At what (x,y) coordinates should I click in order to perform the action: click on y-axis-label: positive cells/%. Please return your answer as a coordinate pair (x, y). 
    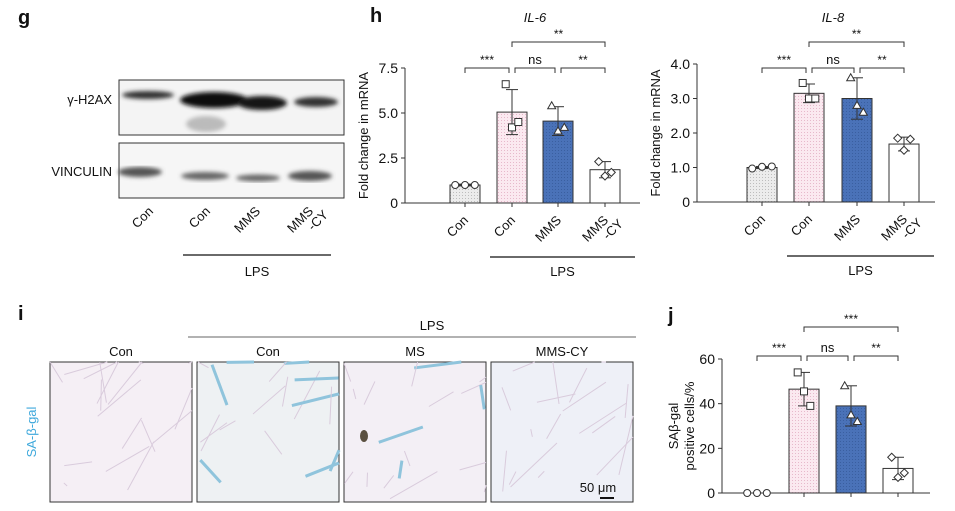
    Looking at the image, I should click on (689, 425).